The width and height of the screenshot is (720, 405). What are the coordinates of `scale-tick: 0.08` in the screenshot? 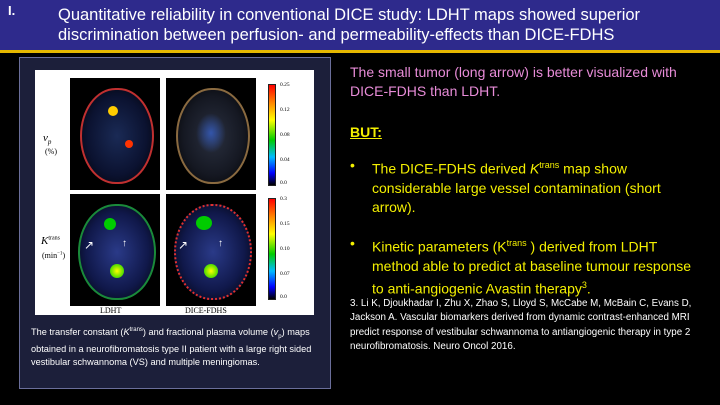 It's located at (285, 135).